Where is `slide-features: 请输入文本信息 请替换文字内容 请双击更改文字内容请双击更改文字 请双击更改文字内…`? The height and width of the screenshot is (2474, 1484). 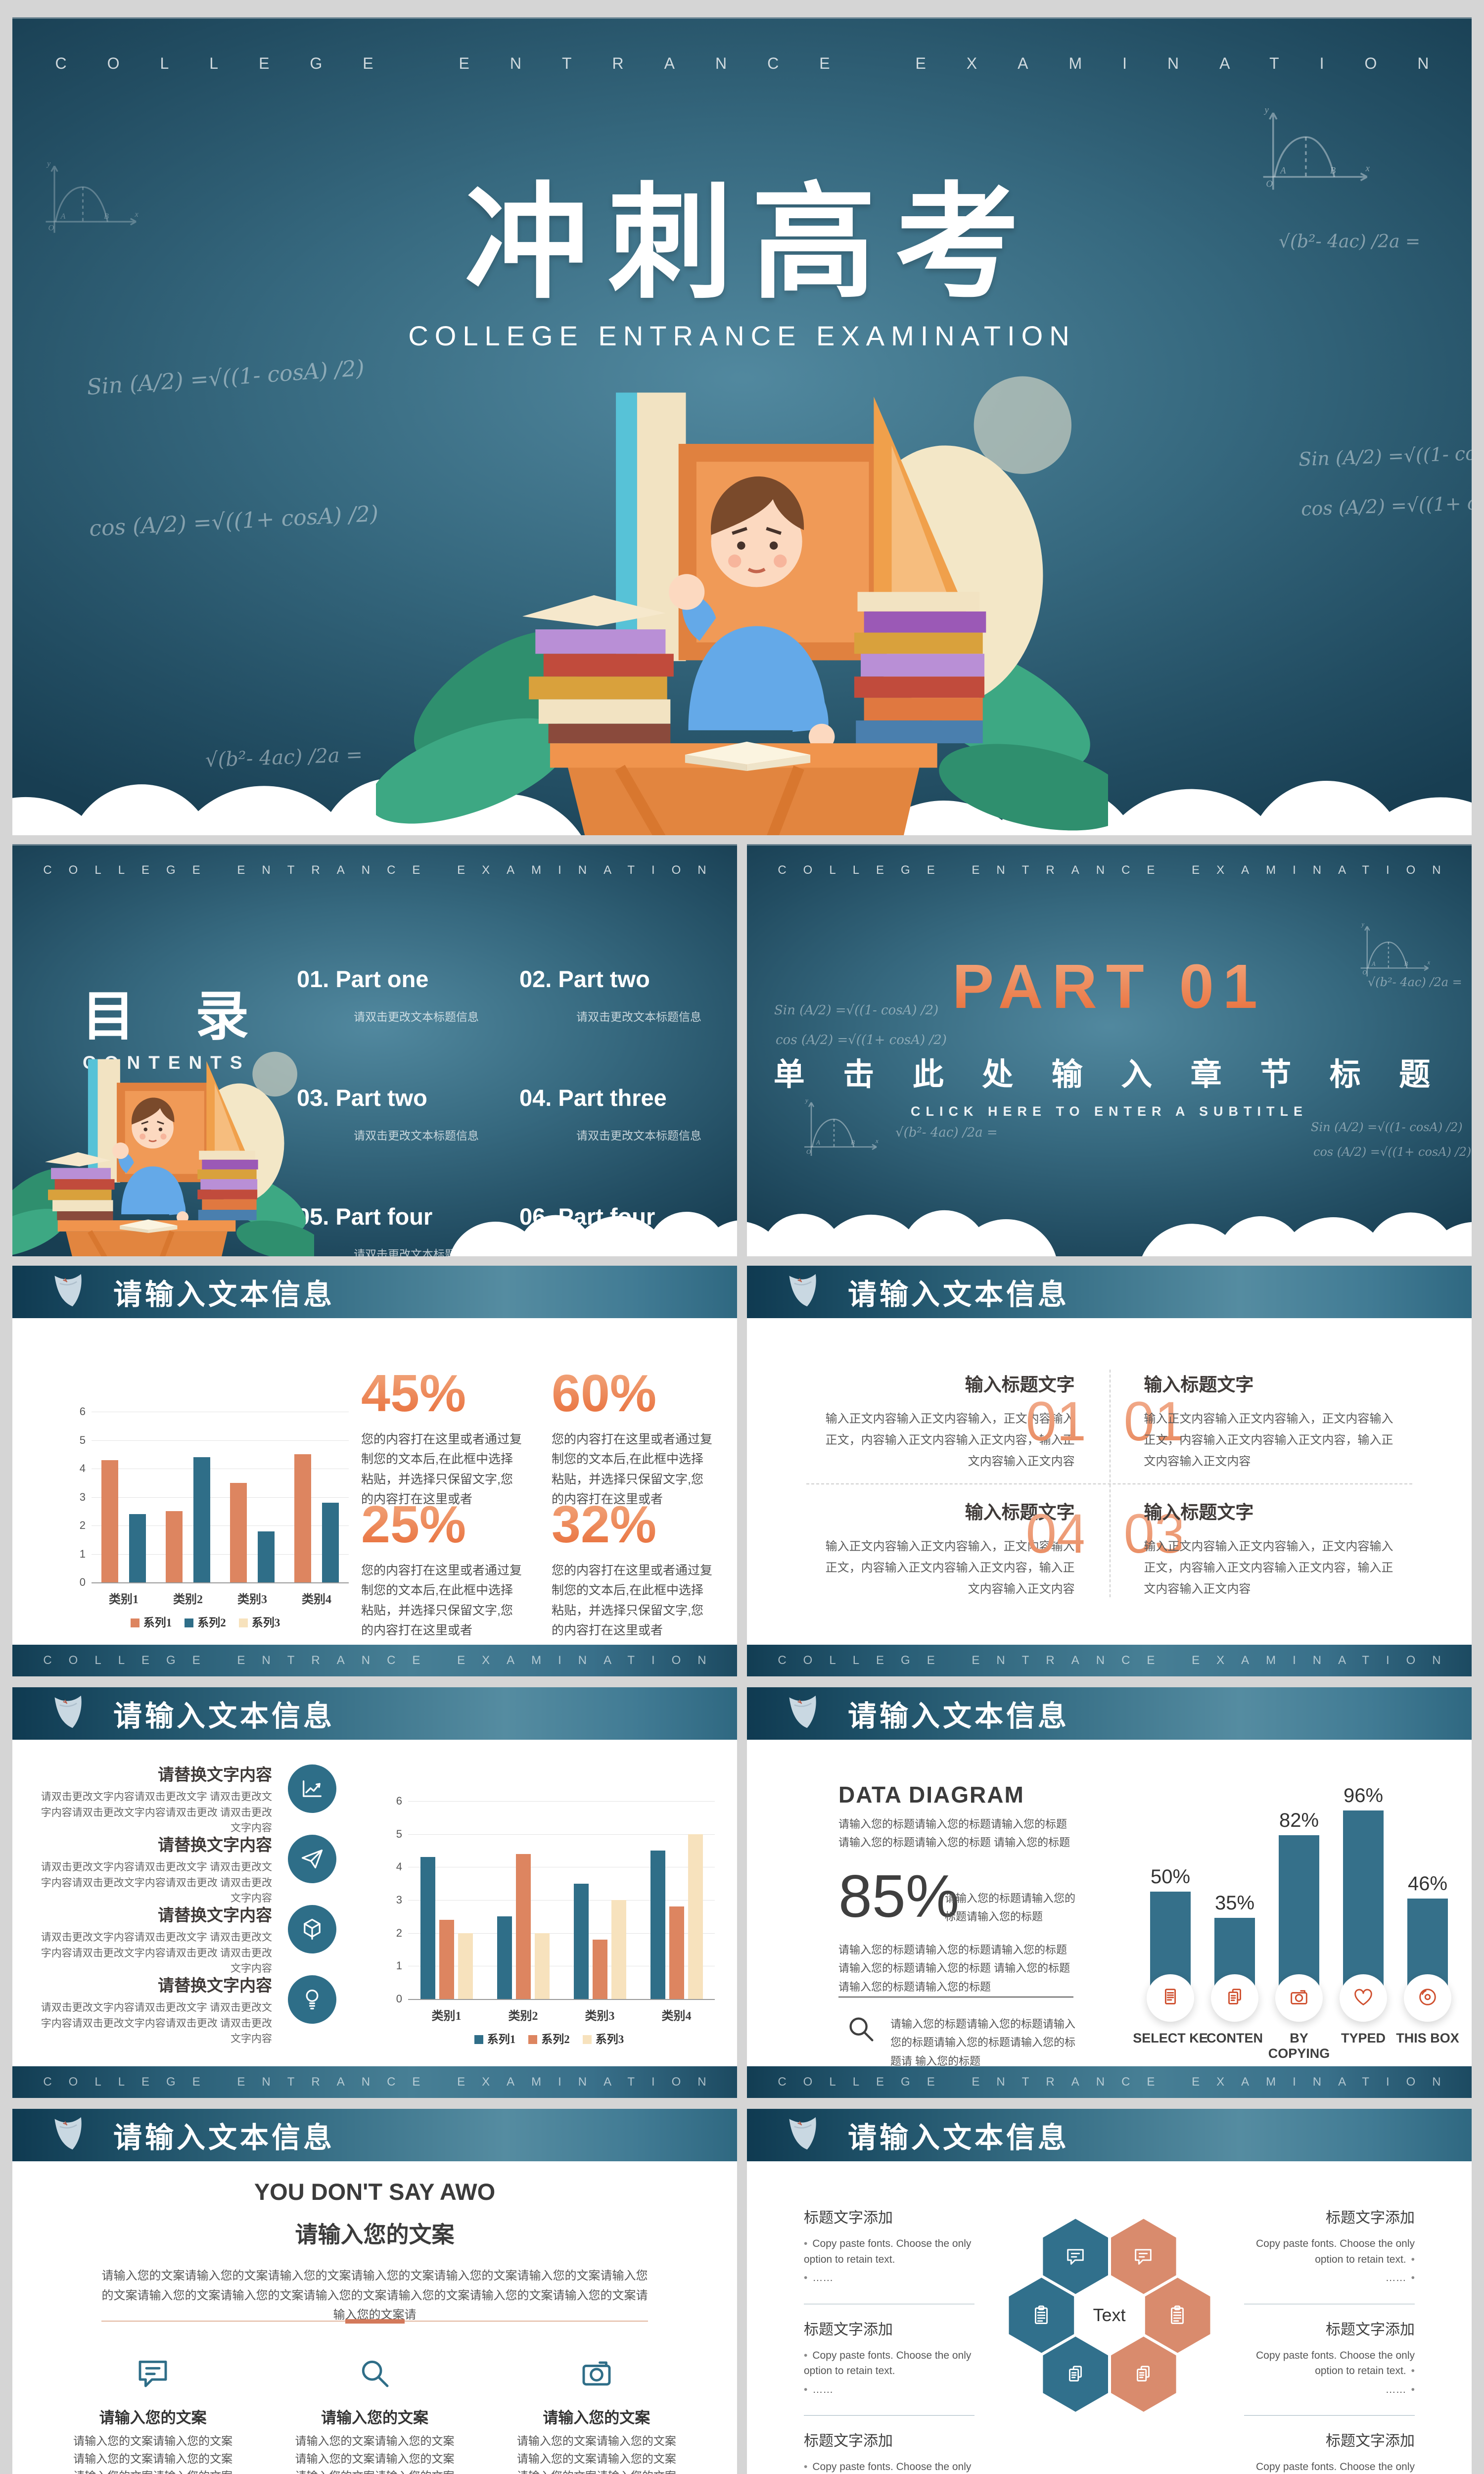 slide-features: 请输入文本信息 请替换文字内容 请双击更改文字内容请双击更改文字 请双击更改文字内… is located at coordinates (374, 1893).